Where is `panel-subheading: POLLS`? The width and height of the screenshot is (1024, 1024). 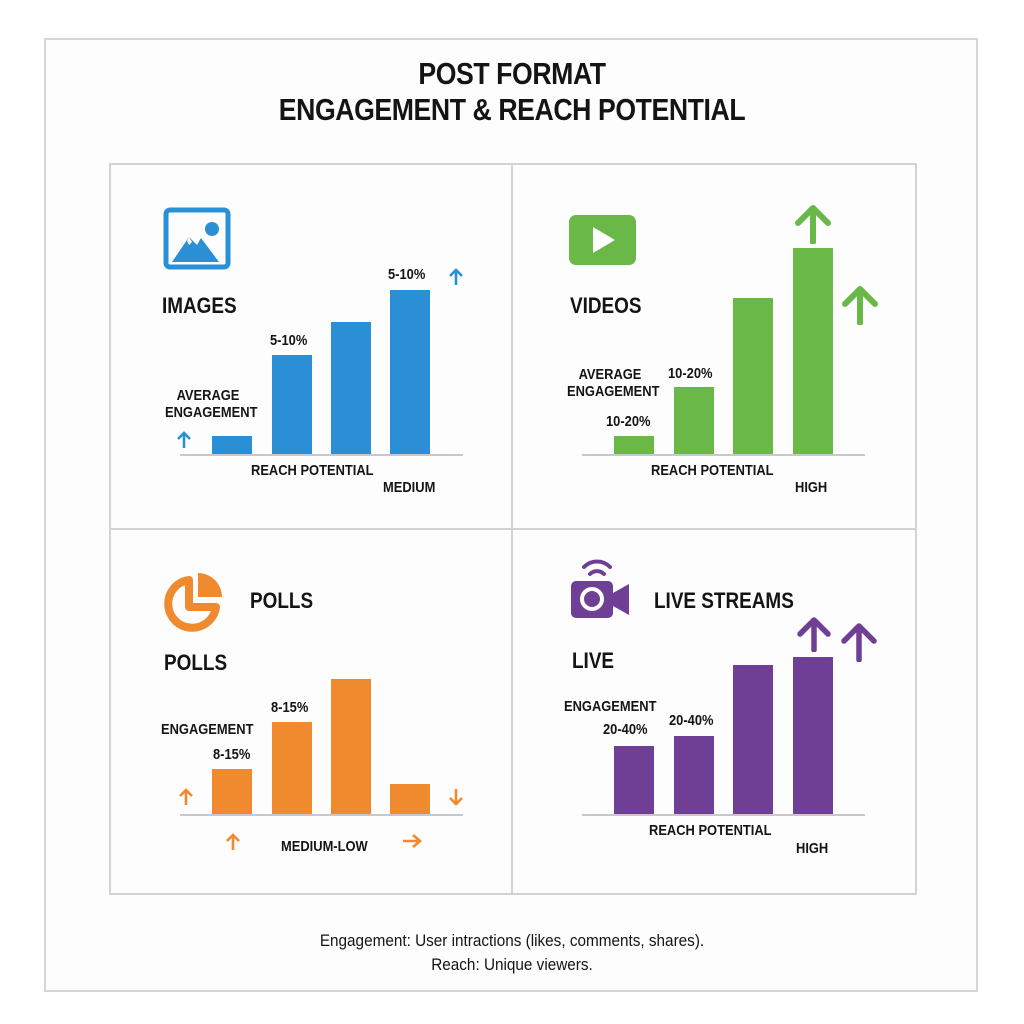 panel-subheading: POLLS is located at coordinates (196, 662).